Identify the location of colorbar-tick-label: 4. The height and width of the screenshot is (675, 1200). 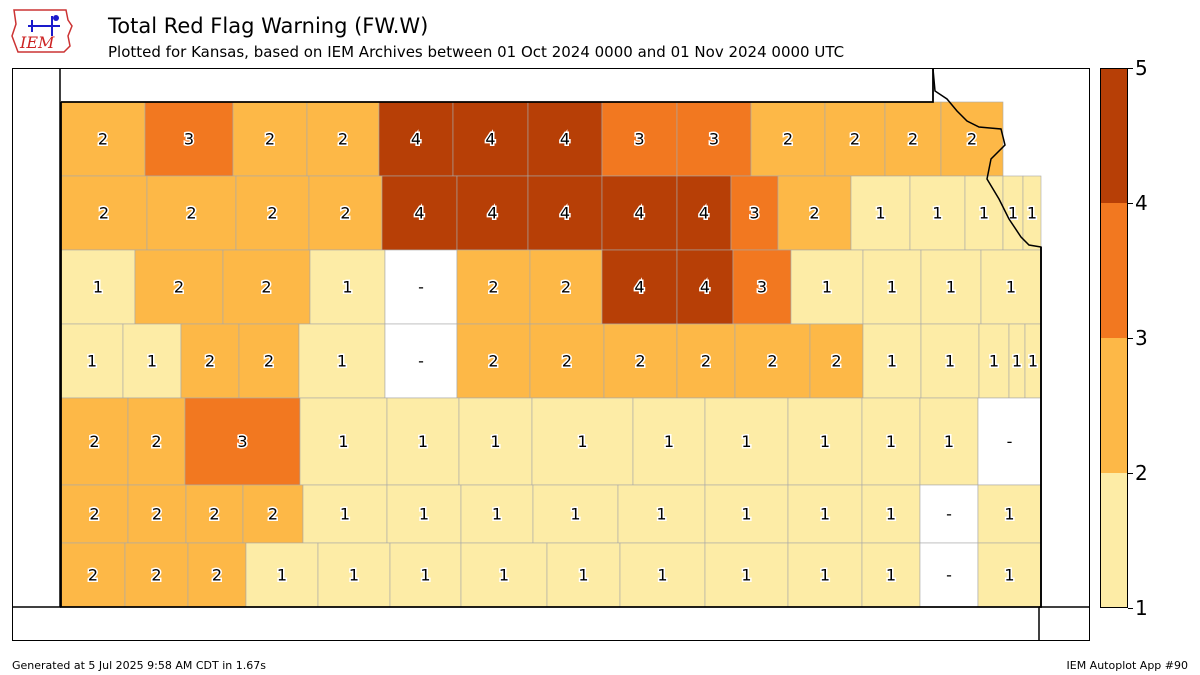
(1141, 203).